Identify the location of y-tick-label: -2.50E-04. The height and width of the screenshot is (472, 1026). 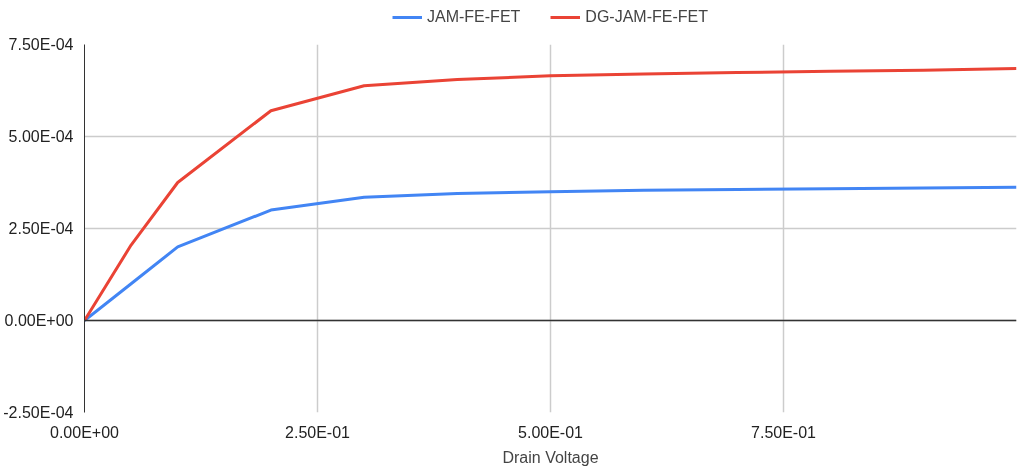
(38, 412).